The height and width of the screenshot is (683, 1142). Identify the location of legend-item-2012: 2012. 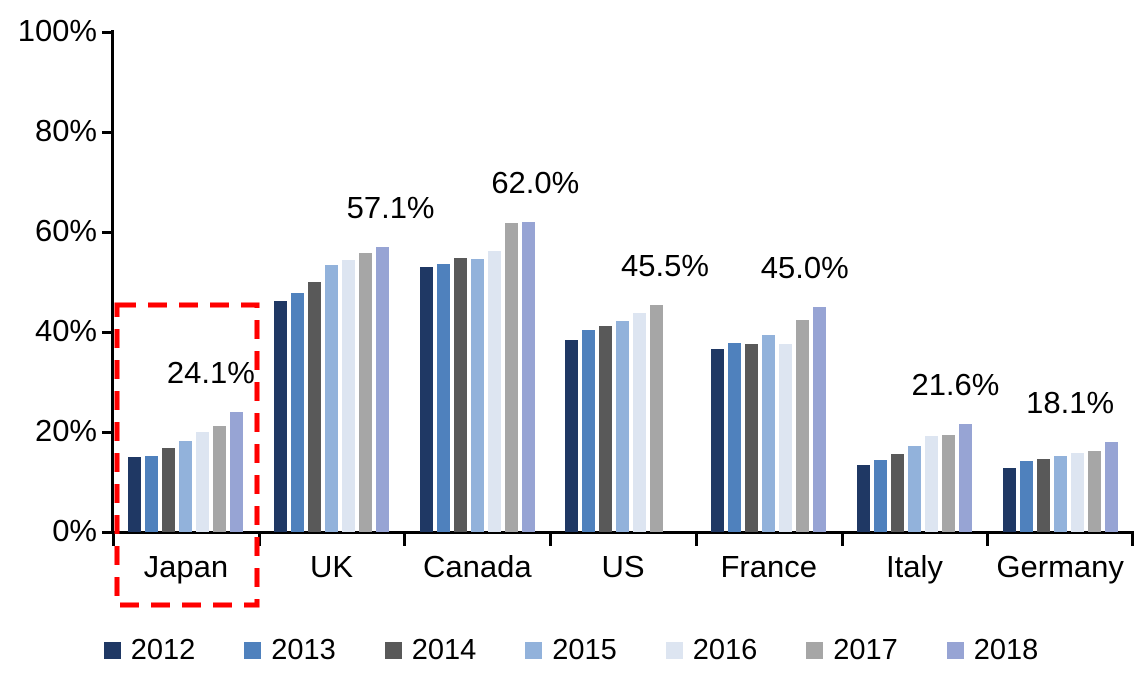
(149, 650).